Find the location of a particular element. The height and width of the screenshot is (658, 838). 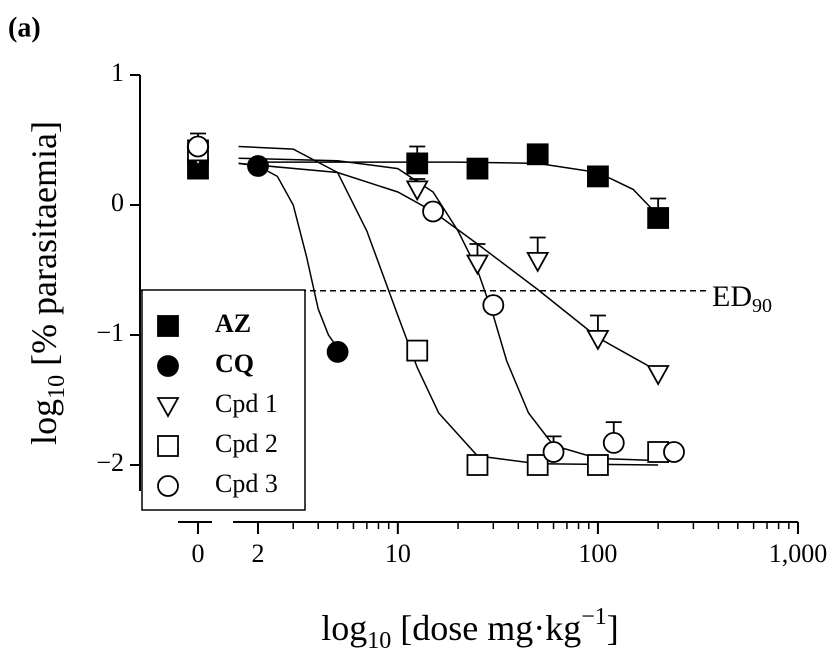

y-label-sub: 10 is located at coordinates (57, 387).